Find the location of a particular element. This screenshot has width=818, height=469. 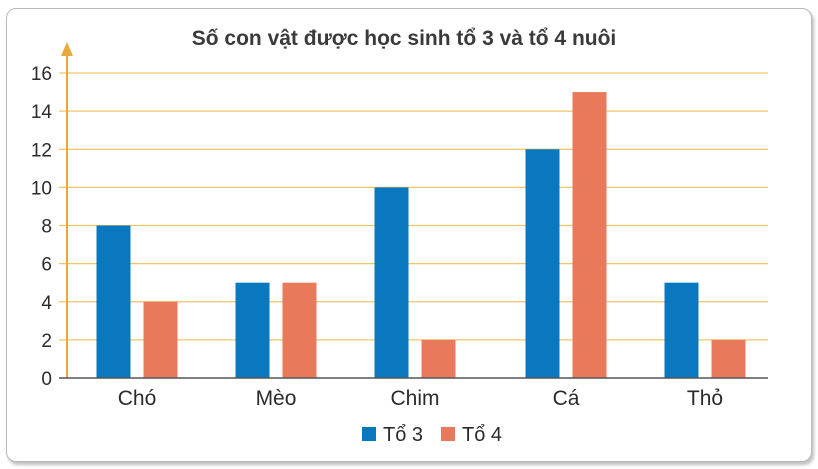

legend: Tổ 3 Tổ 4 is located at coordinates (432, 435).